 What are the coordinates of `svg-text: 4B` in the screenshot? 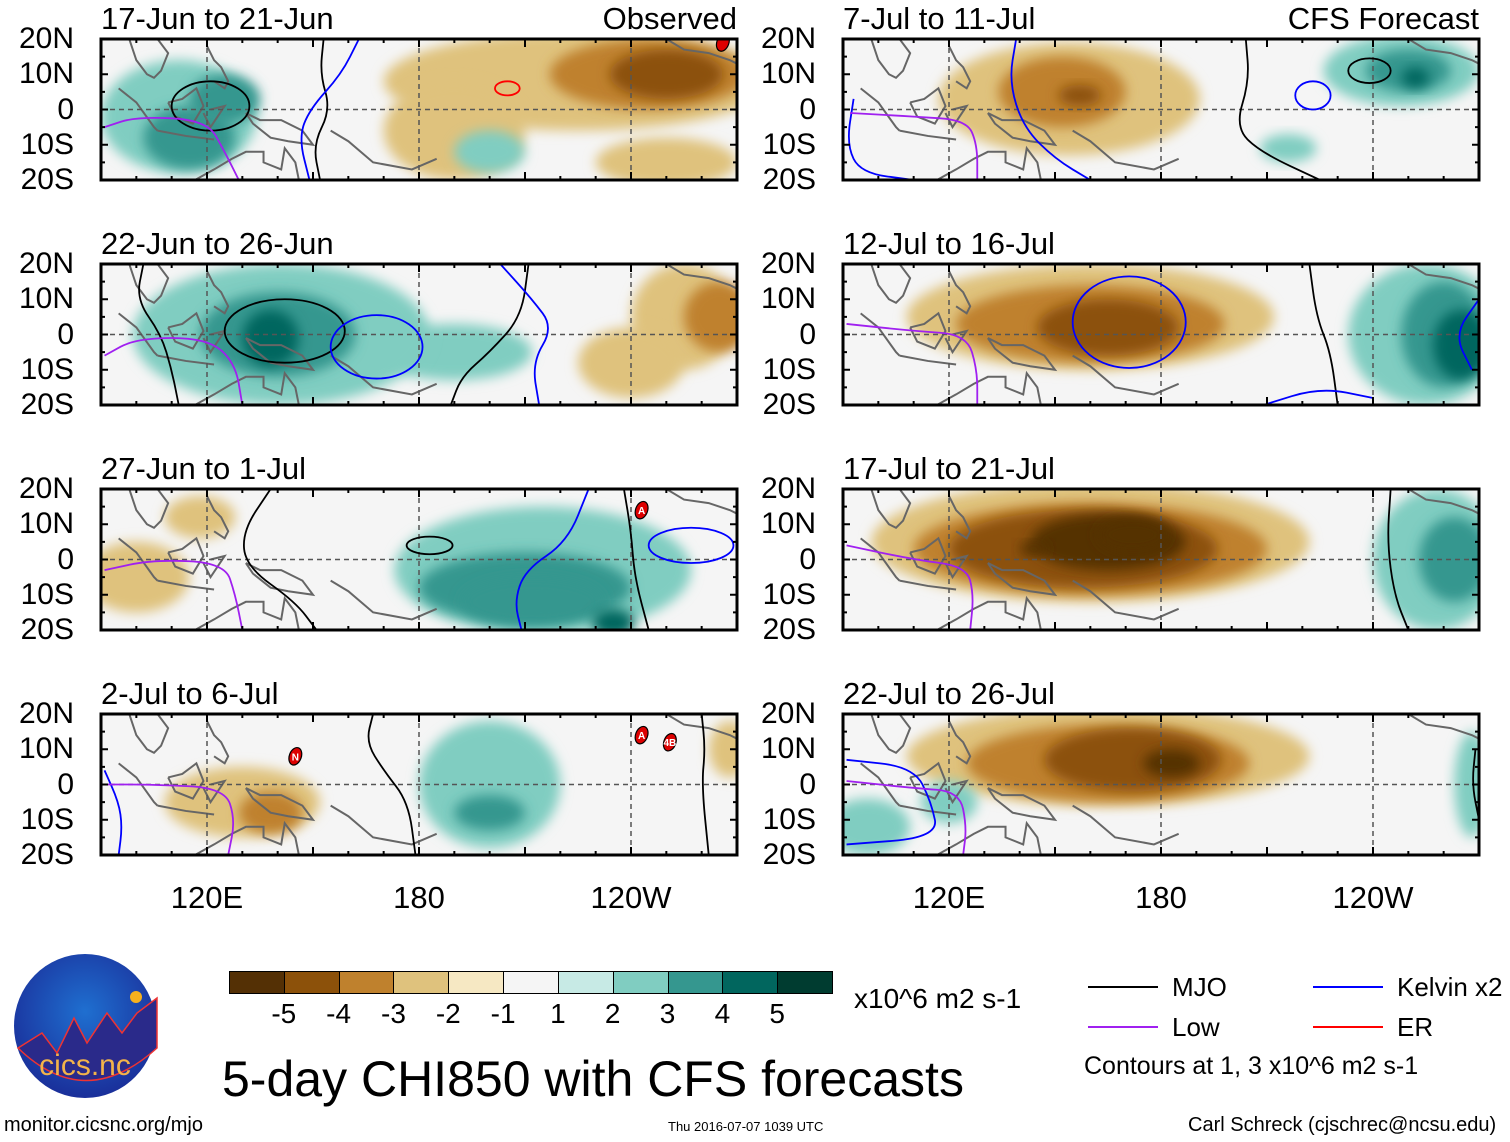 It's located at (669, 743).